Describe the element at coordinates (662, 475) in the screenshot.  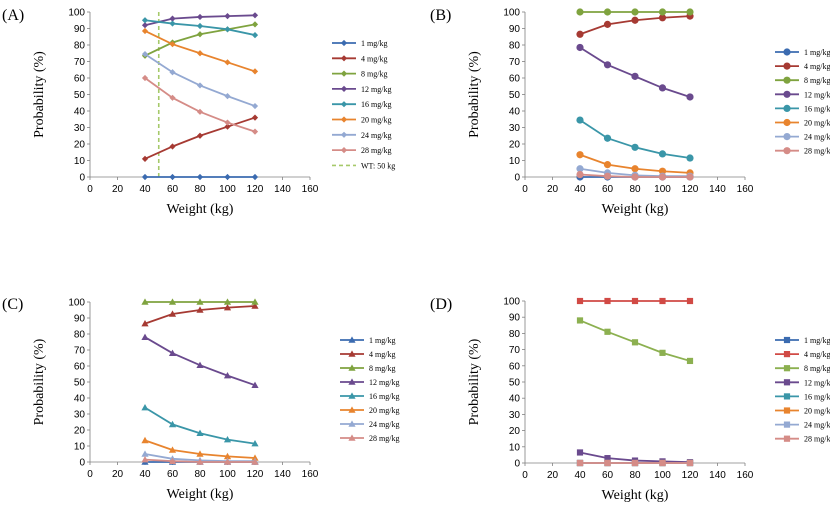
I see `x-tick-label: 100` at that location.